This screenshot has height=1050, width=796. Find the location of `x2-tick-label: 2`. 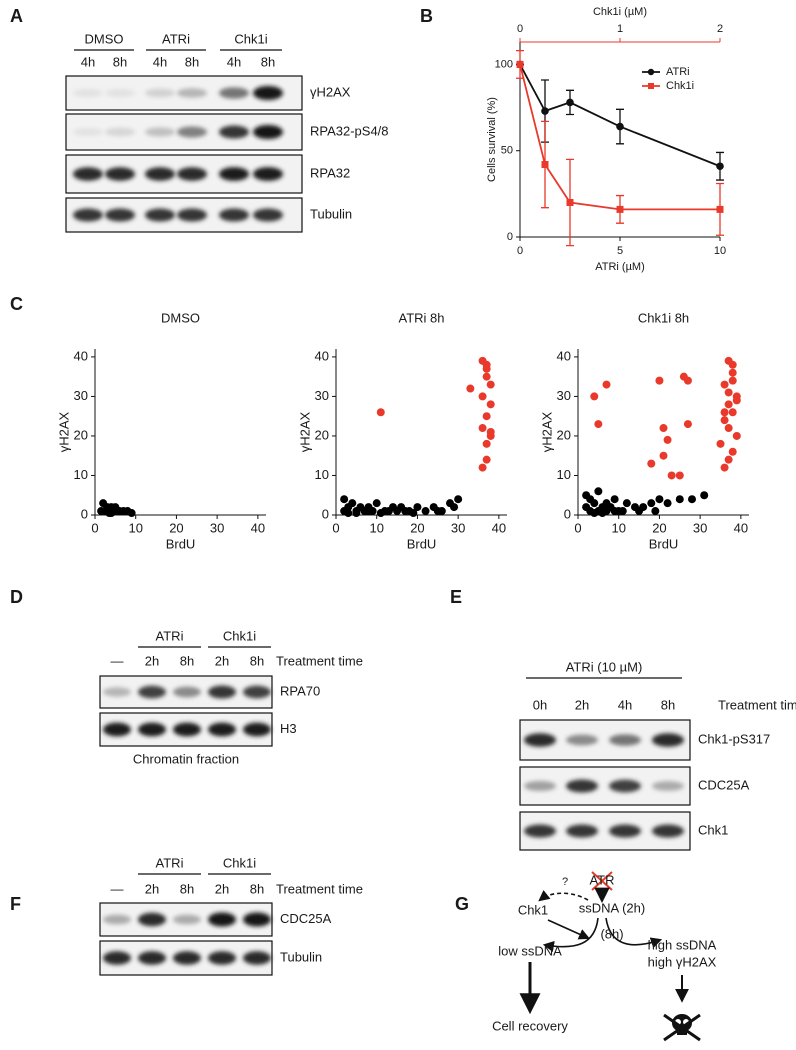

x2-tick-label: 2 is located at coordinates (720, 29).